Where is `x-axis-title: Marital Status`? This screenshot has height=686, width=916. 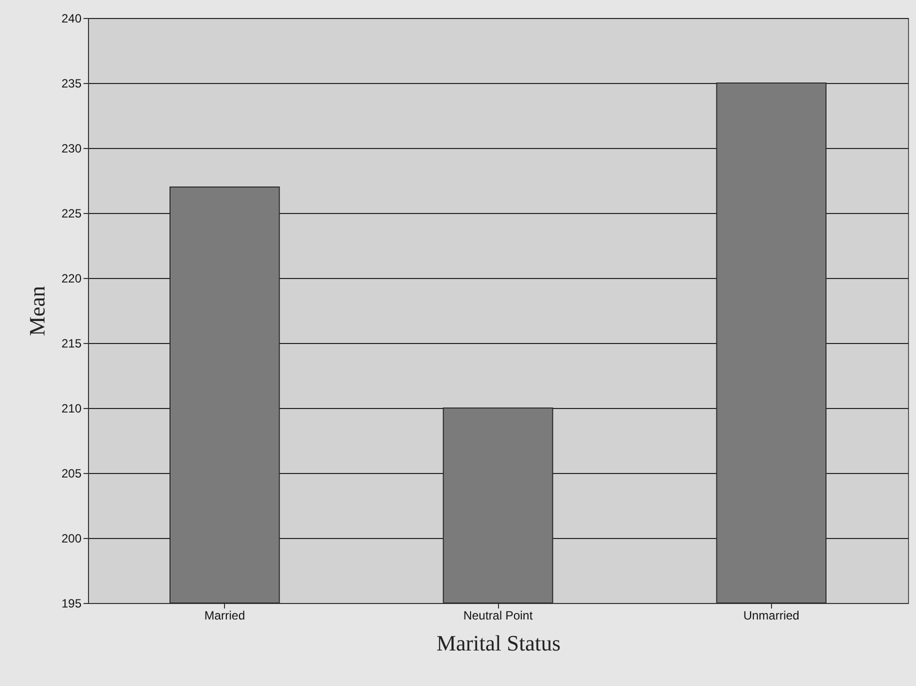 x-axis-title: Marital Status is located at coordinates (498, 643).